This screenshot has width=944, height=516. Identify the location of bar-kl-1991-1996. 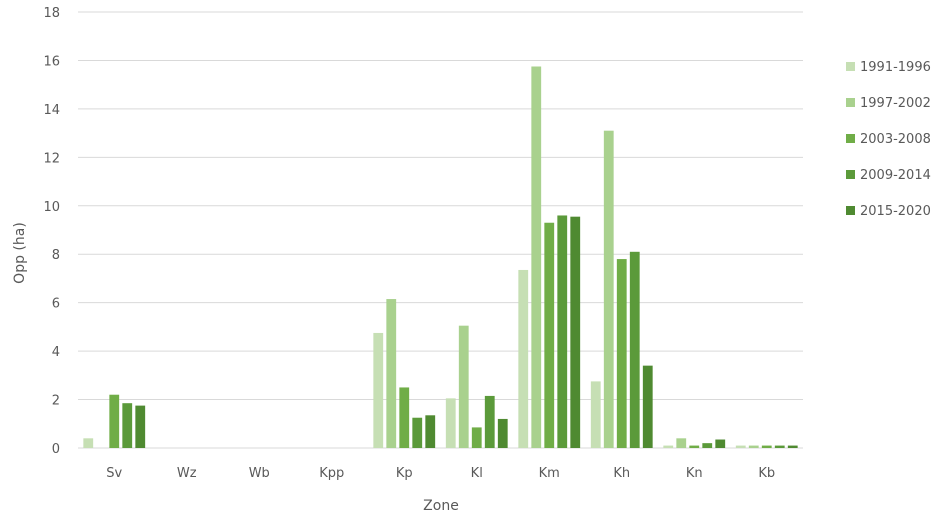
(450, 423).